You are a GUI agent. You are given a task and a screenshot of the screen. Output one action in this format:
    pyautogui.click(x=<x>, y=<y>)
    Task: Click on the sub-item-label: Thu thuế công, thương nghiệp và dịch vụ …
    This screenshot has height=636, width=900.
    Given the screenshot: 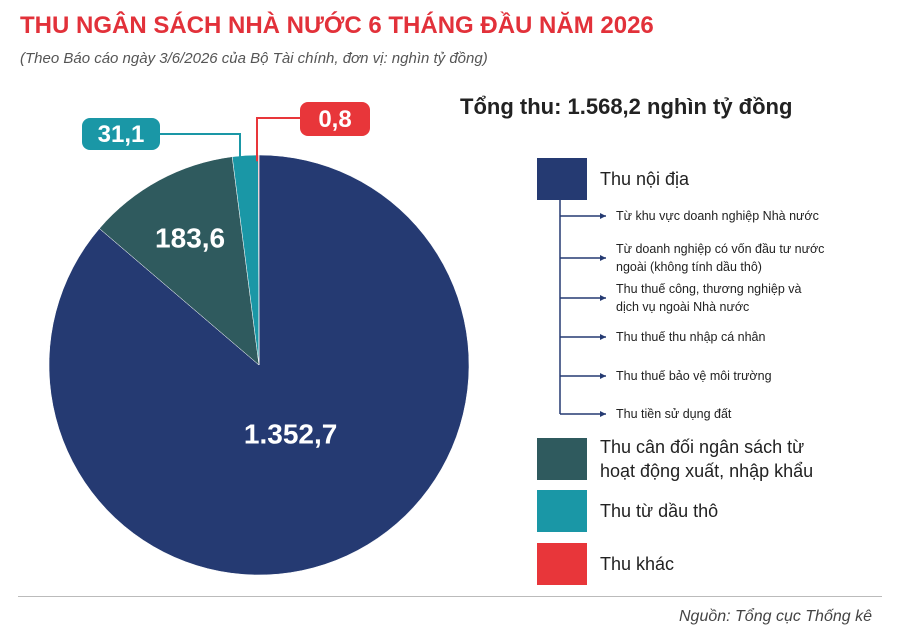 What is the action you would take?
    pyautogui.click(x=709, y=298)
    